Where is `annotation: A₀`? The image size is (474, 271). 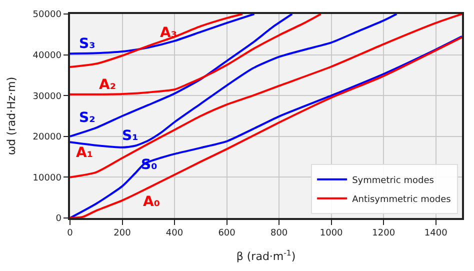
annotation: A₀ is located at coordinates (151, 202).